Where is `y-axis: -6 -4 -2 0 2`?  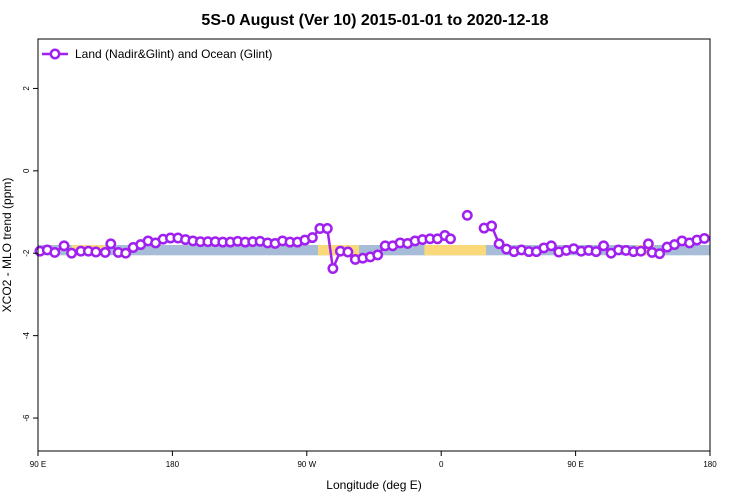
y-axis: -6 -4 -2 0 2 is located at coordinates (30, 254).